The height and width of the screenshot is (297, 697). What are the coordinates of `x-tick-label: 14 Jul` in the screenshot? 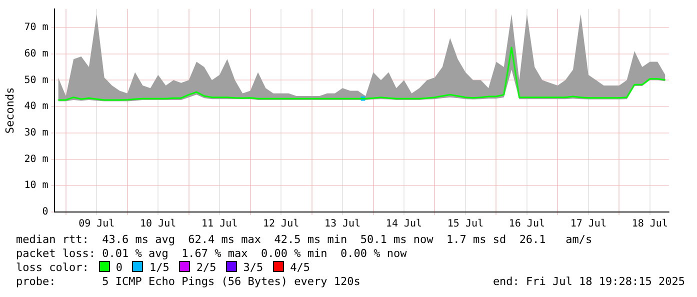 It's located at (404, 224).